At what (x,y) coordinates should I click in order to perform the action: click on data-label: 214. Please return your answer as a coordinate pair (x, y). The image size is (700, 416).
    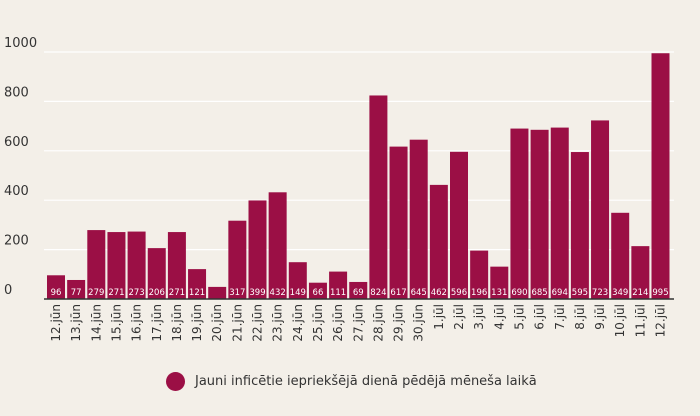
    Looking at the image, I should click on (640, 293).